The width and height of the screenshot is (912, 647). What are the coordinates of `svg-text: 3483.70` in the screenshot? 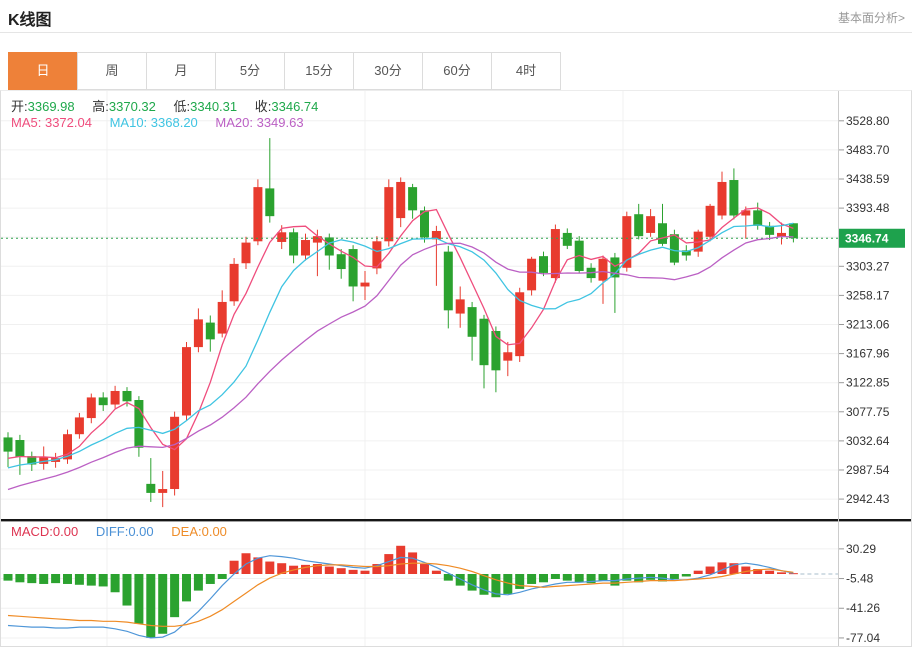 It's located at (868, 150).